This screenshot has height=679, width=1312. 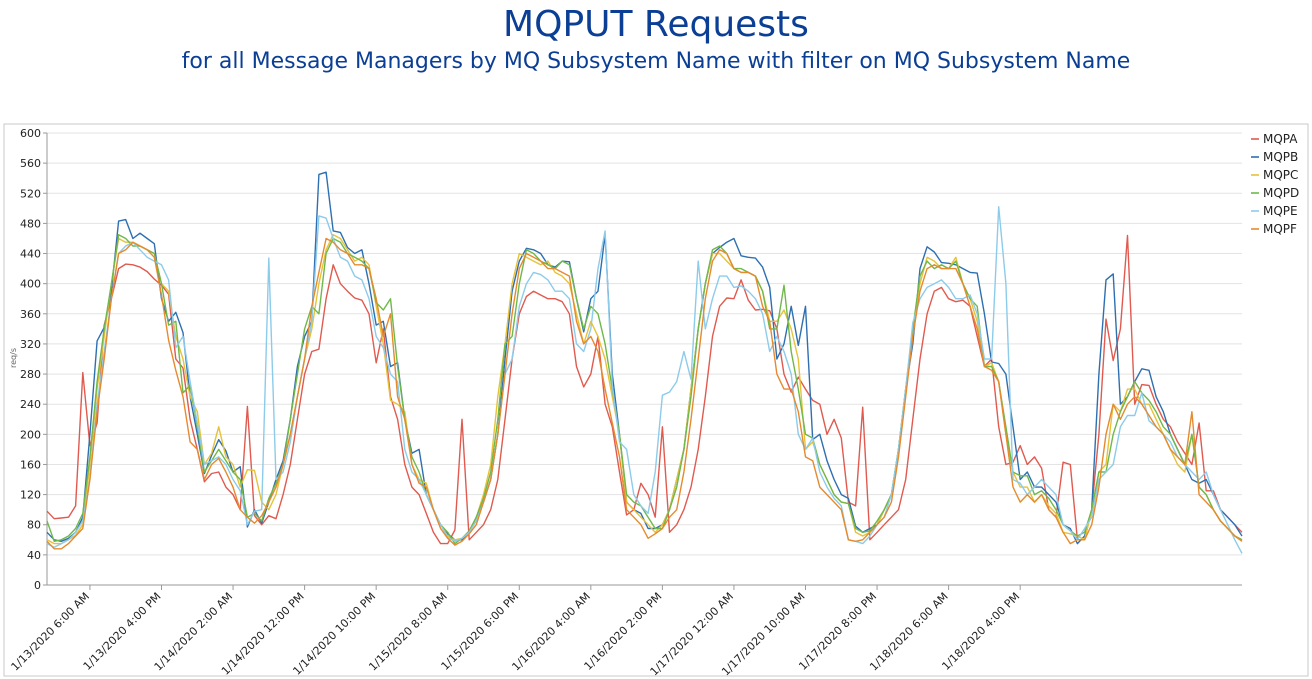 What do you see at coordinates (30, 254) in the screenshot?
I see `y-tick-label: 440` at bounding box center [30, 254].